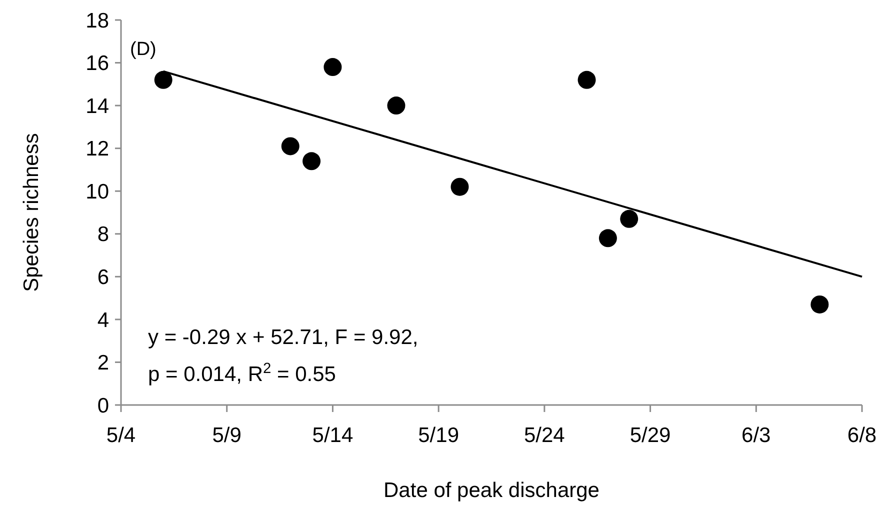  What do you see at coordinates (98, 106) in the screenshot?
I see `y-tick-label: 14` at bounding box center [98, 106].